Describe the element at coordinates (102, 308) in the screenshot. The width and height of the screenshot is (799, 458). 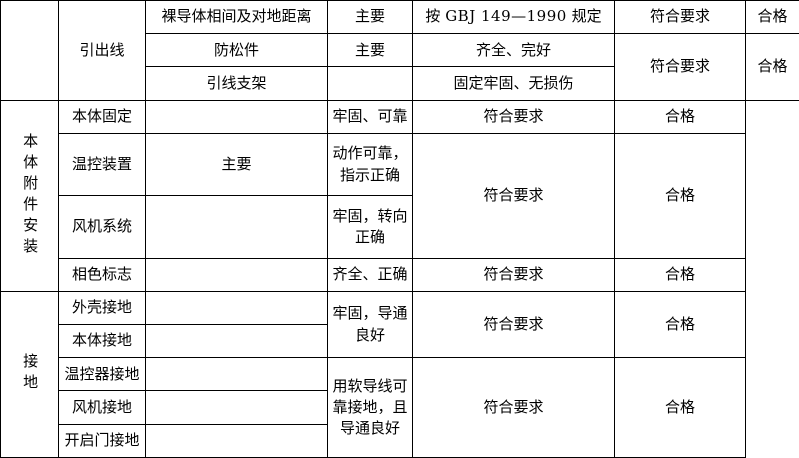
I see `item-cell: 外壳接地` at that location.